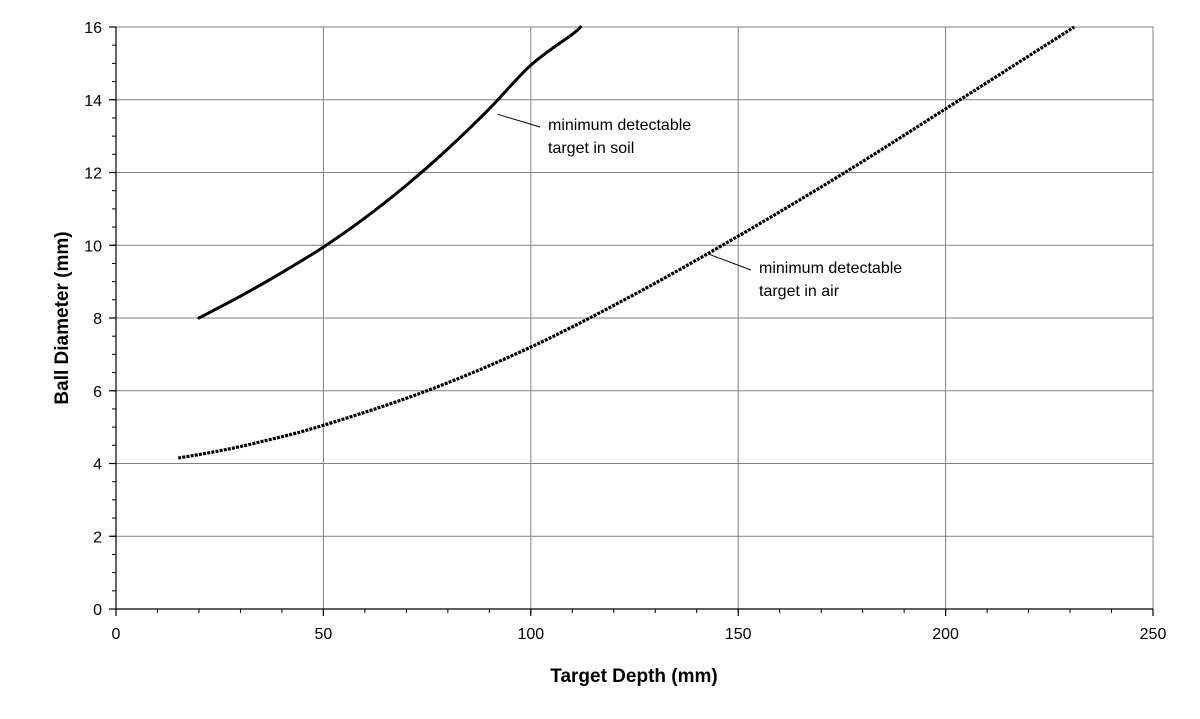  Describe the element at coordinates (390, 172) in the screenshot. I see `series-line-soil` at that location.